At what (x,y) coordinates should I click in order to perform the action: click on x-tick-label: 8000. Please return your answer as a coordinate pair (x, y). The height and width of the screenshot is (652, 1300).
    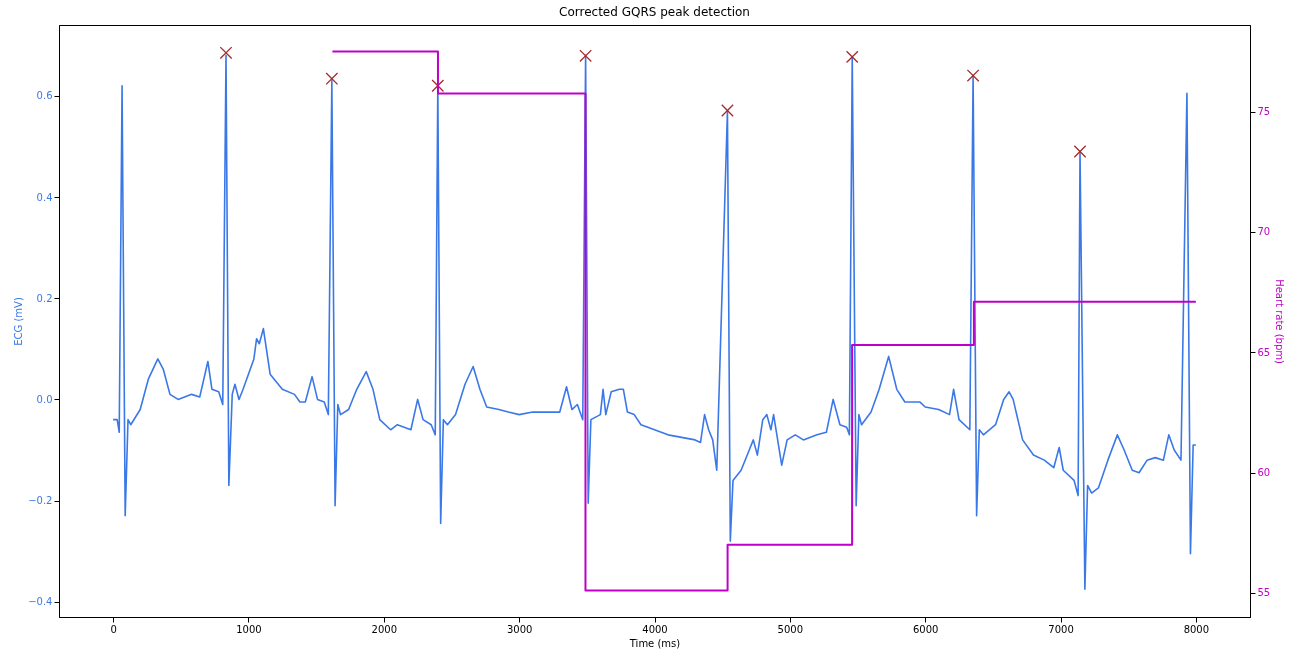
    Looking at the image, I should click on (1196, 629).